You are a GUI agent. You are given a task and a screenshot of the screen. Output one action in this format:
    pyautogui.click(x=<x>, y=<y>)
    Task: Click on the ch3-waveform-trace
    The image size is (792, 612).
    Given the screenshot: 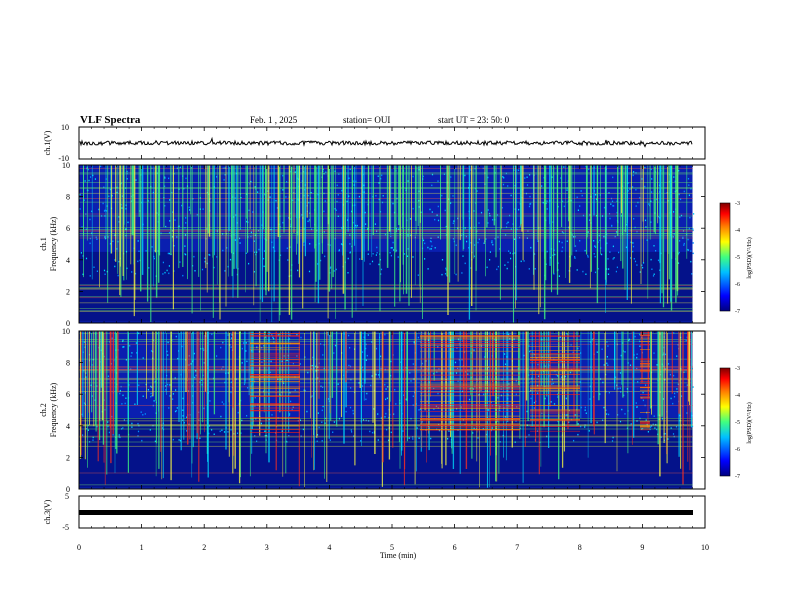 What is the action you would take?
    pyautogui.click(x=386, y=512)
    